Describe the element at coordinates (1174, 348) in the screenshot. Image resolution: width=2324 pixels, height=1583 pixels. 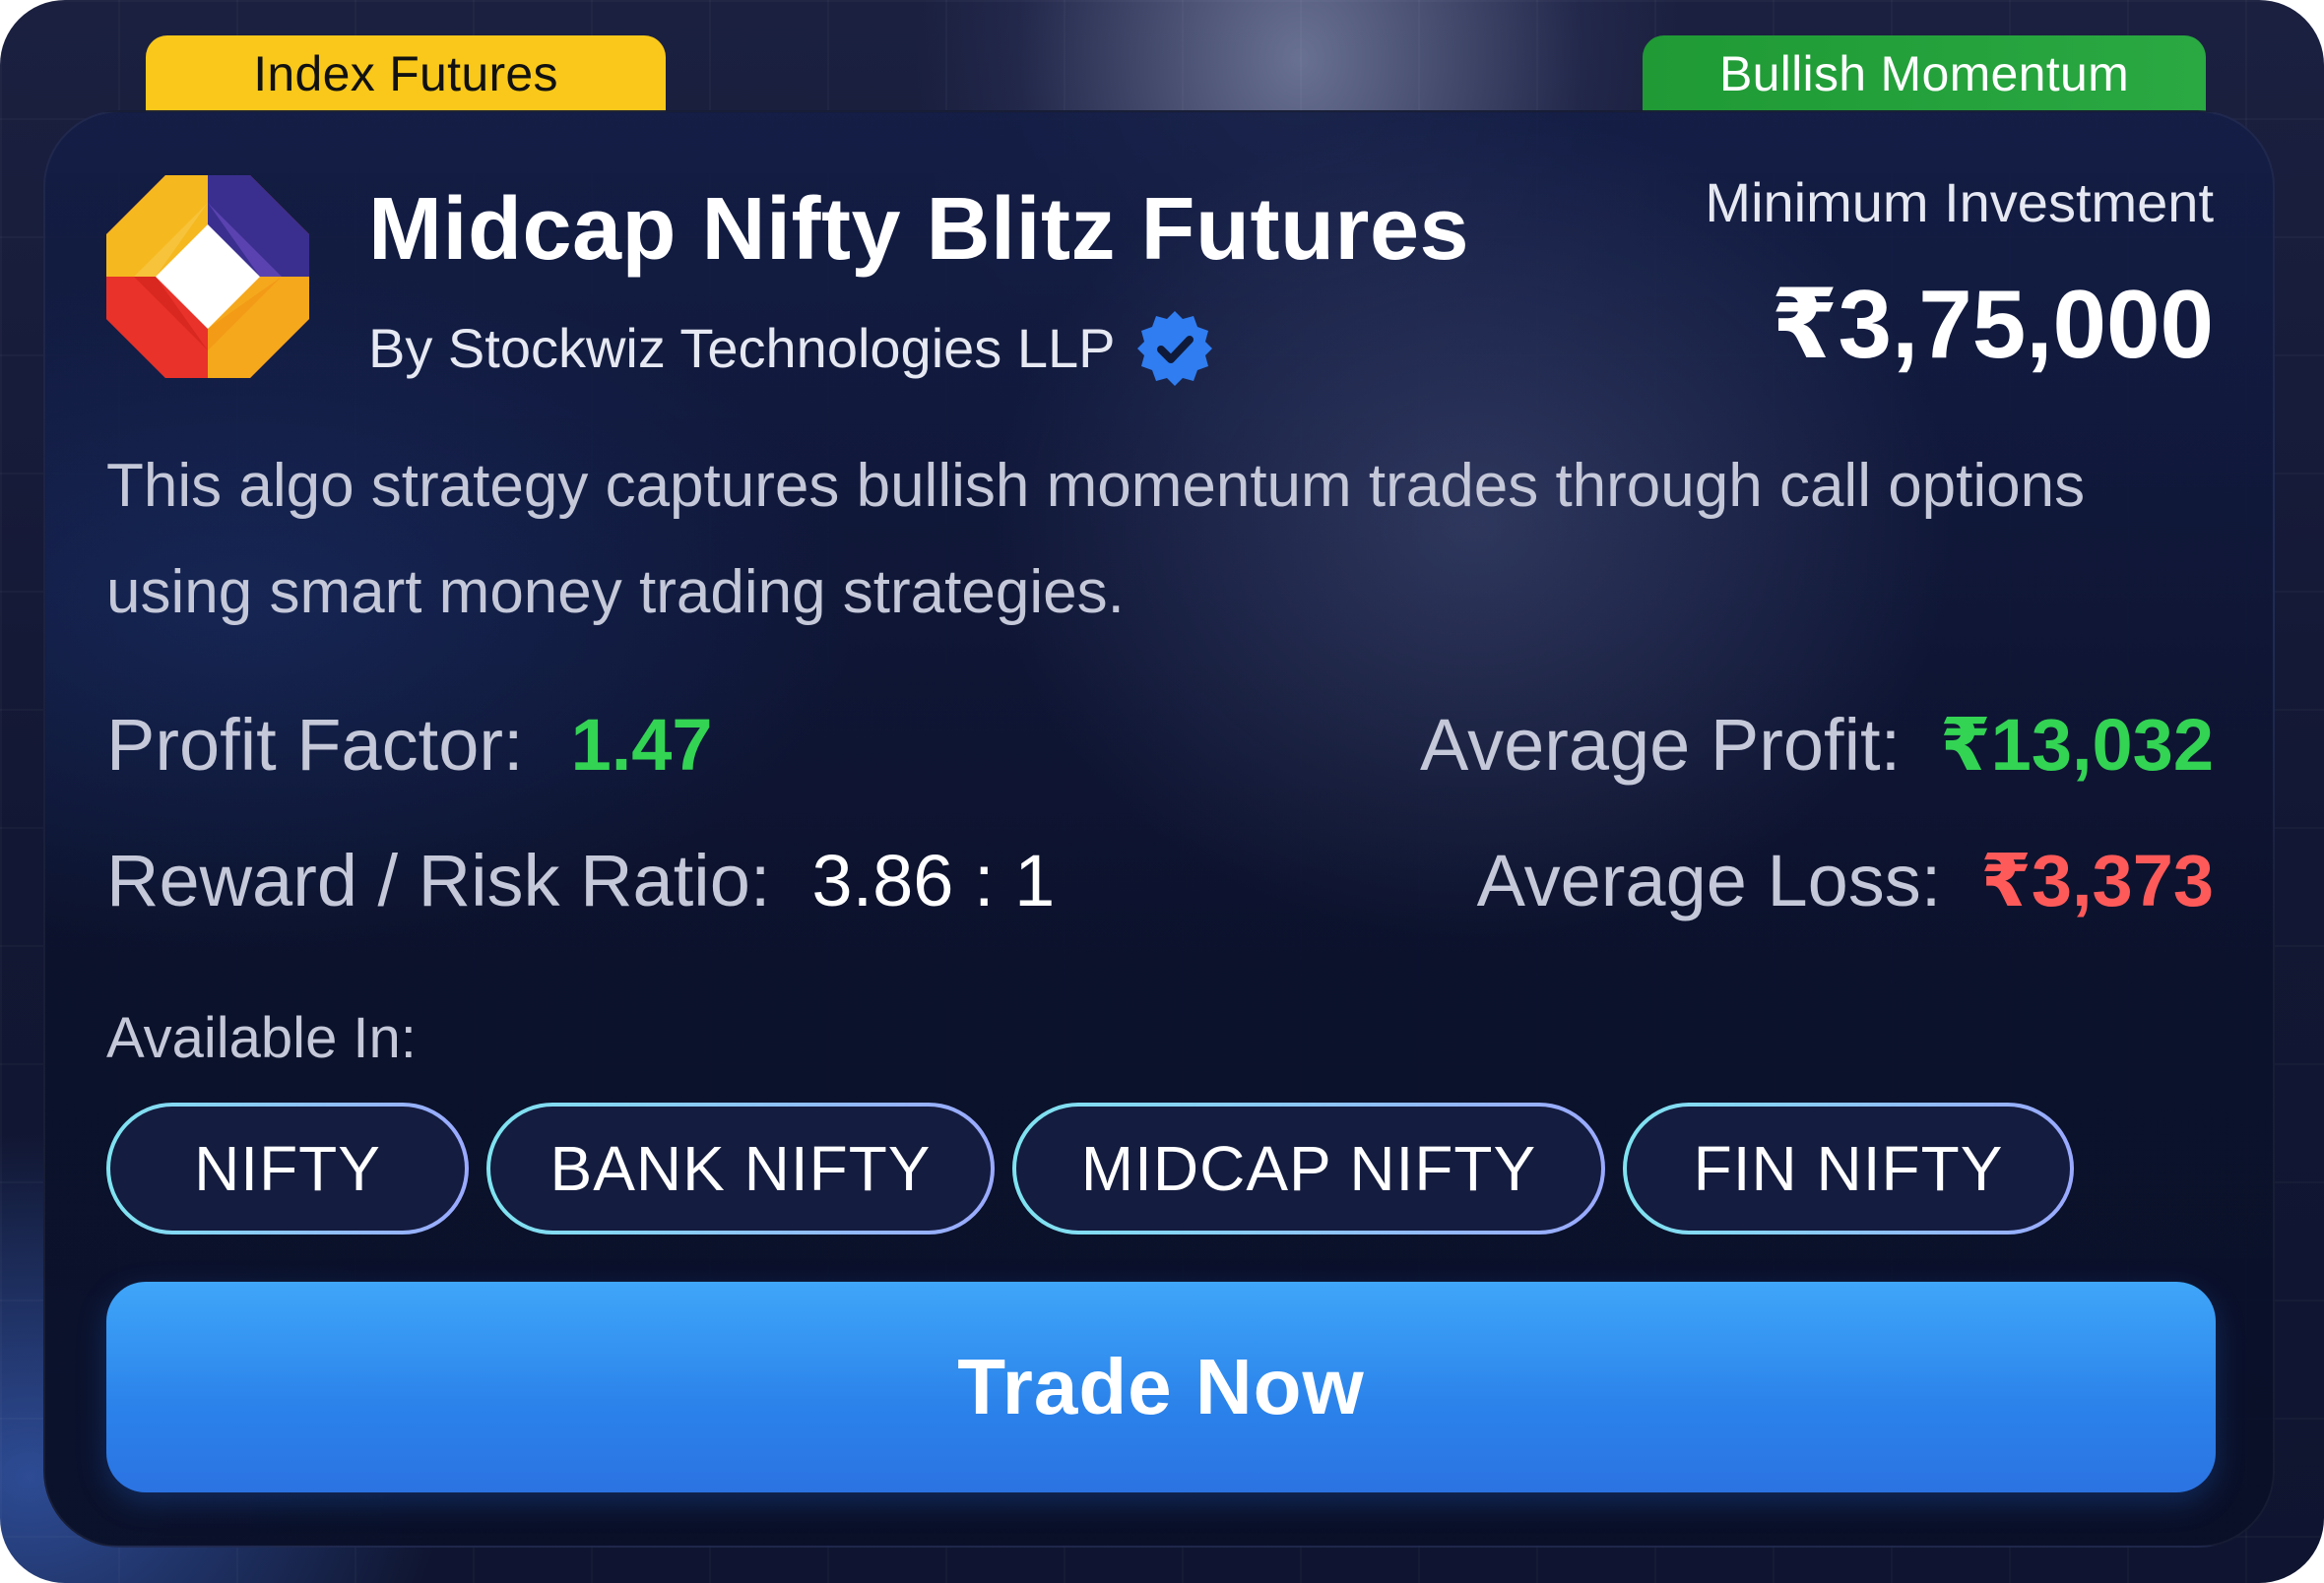
I see `verified-badge-icon` at that location.